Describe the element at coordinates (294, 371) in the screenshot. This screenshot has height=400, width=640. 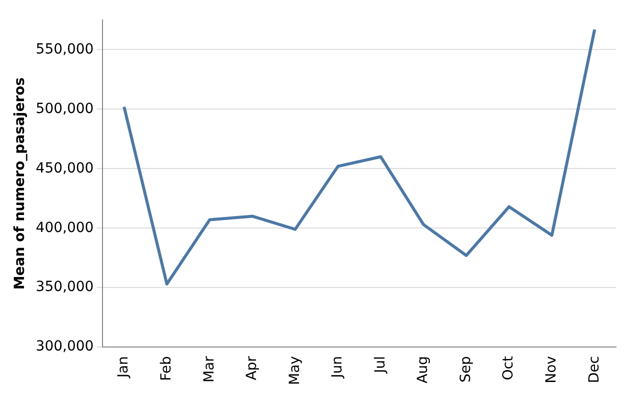
I see `x-tick-label: May` at that location.